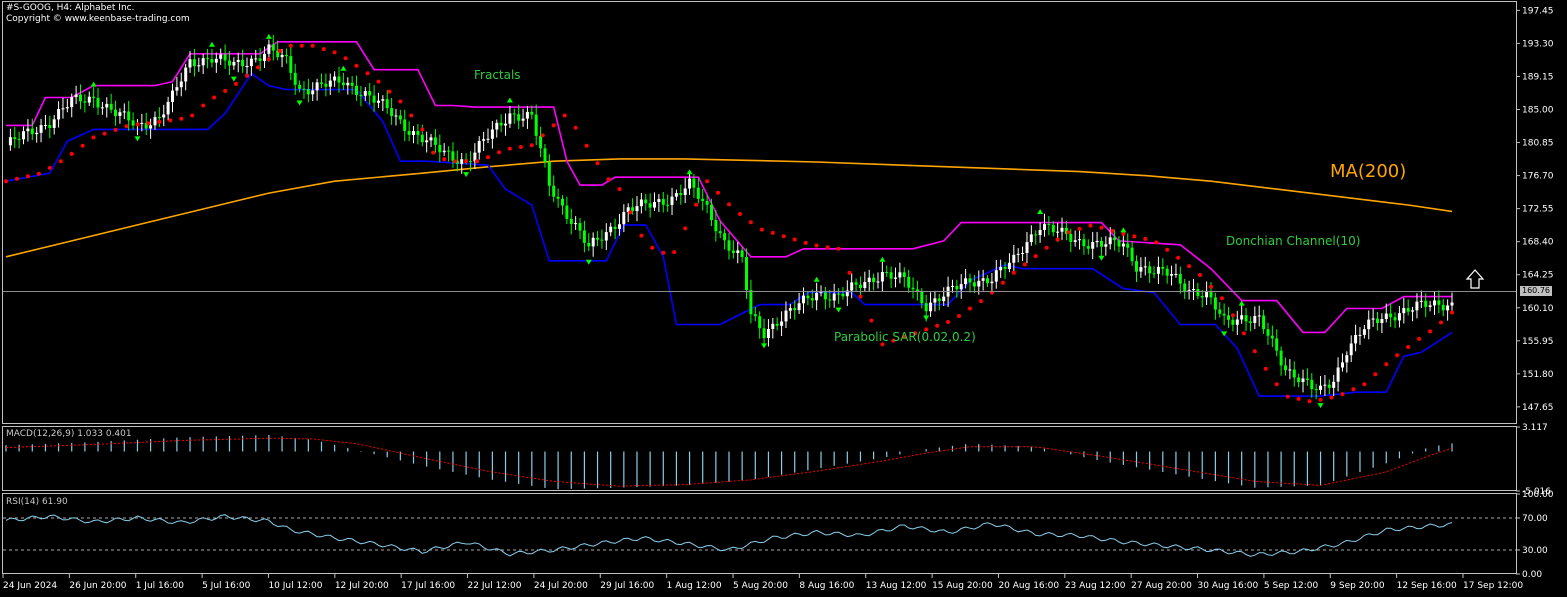  I want to click on rsi-pane, so click(759, 533).